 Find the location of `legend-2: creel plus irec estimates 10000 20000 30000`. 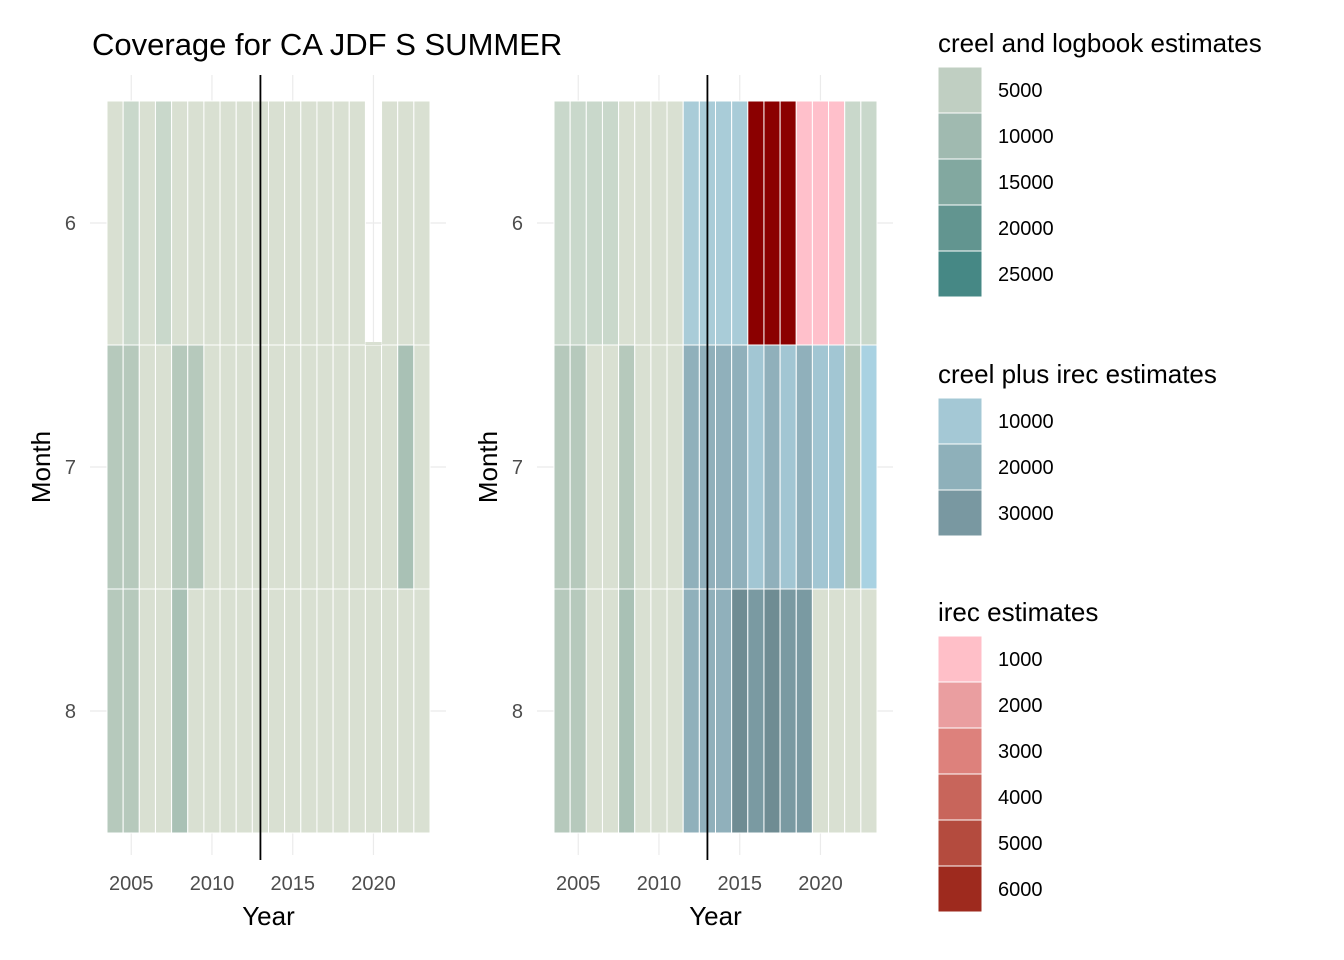

legend-2: creel plus irec estimates 10000 20000 30000 is located at coordinates (1077, 448).